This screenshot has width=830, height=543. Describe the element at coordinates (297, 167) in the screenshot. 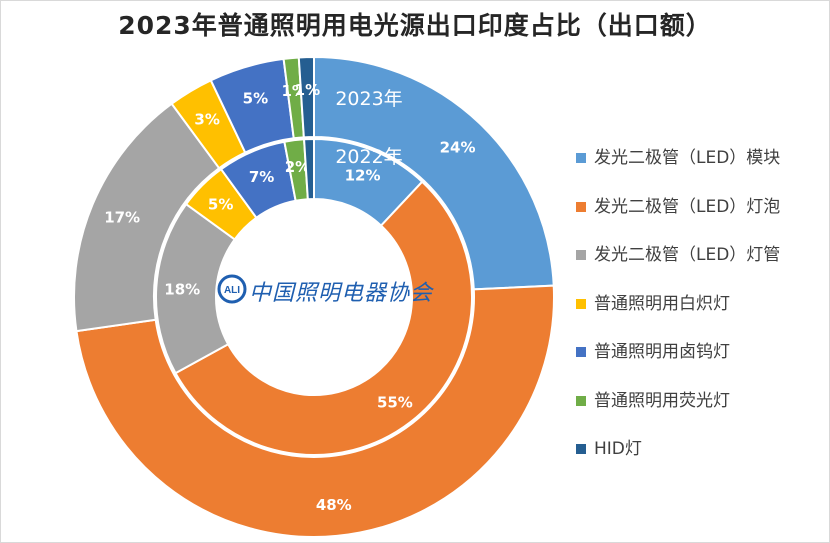

I see `data-label-inner-5: 2%` at that location.